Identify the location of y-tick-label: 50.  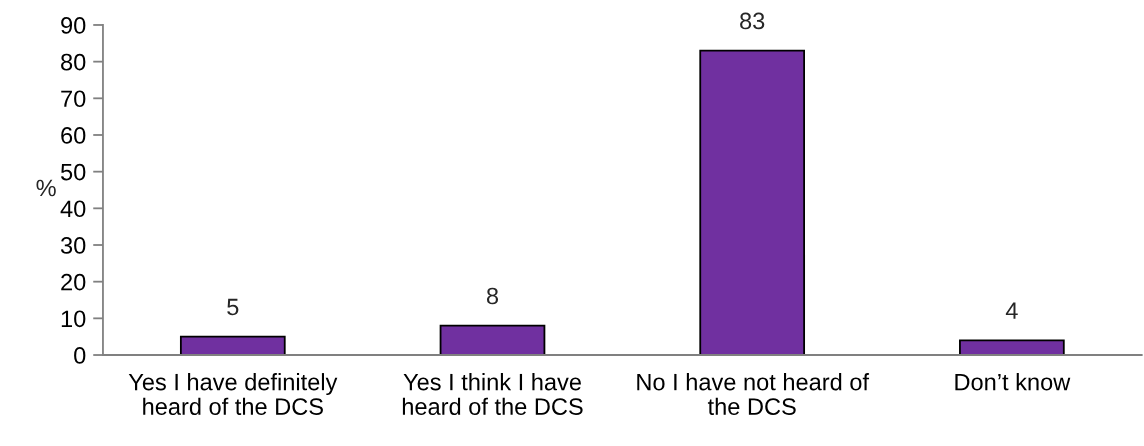
(73, 172).